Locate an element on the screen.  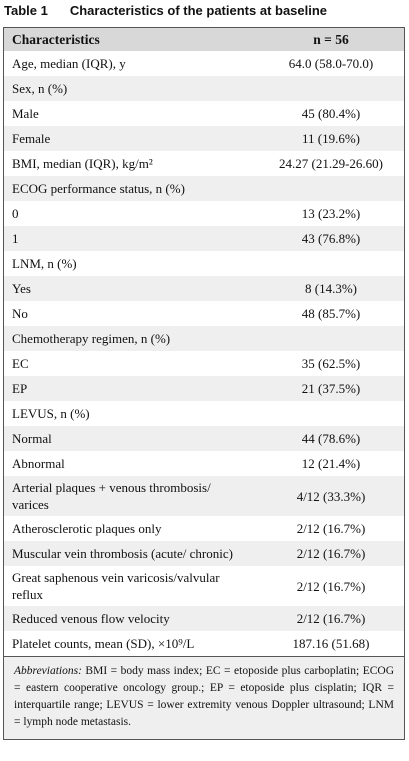
label-cell: No is located at coordinates (20, 313).